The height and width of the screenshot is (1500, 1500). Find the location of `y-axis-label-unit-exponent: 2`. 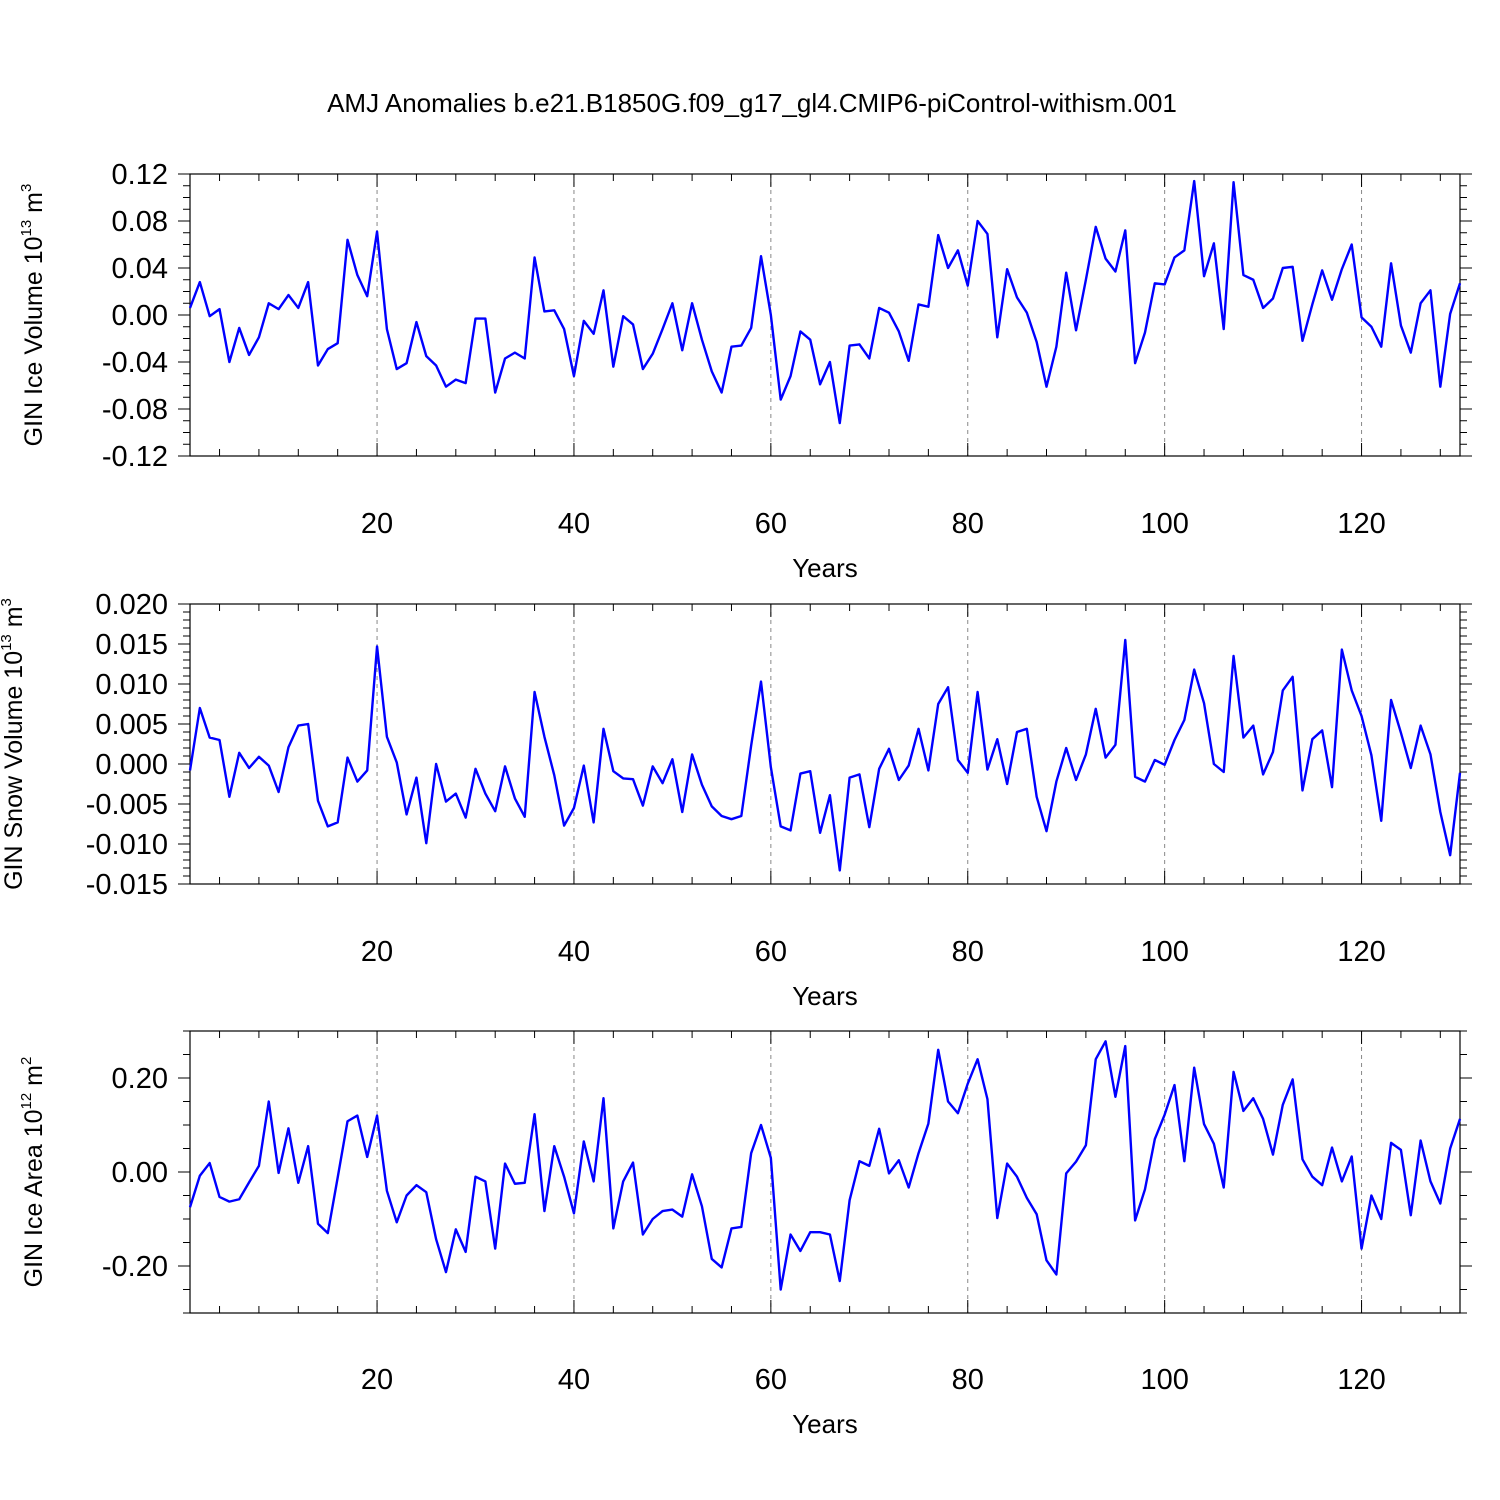

y-axis-label-unit-exponent: 2 is located at coordinates (26, 1061).